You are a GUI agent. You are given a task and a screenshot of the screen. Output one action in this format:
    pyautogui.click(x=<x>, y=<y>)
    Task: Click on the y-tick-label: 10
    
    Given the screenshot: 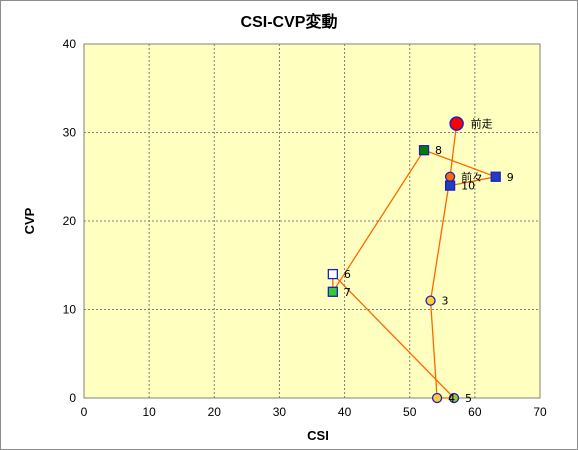 What is the action you would take?
    pyautogui.click(x=70, y=310)
    